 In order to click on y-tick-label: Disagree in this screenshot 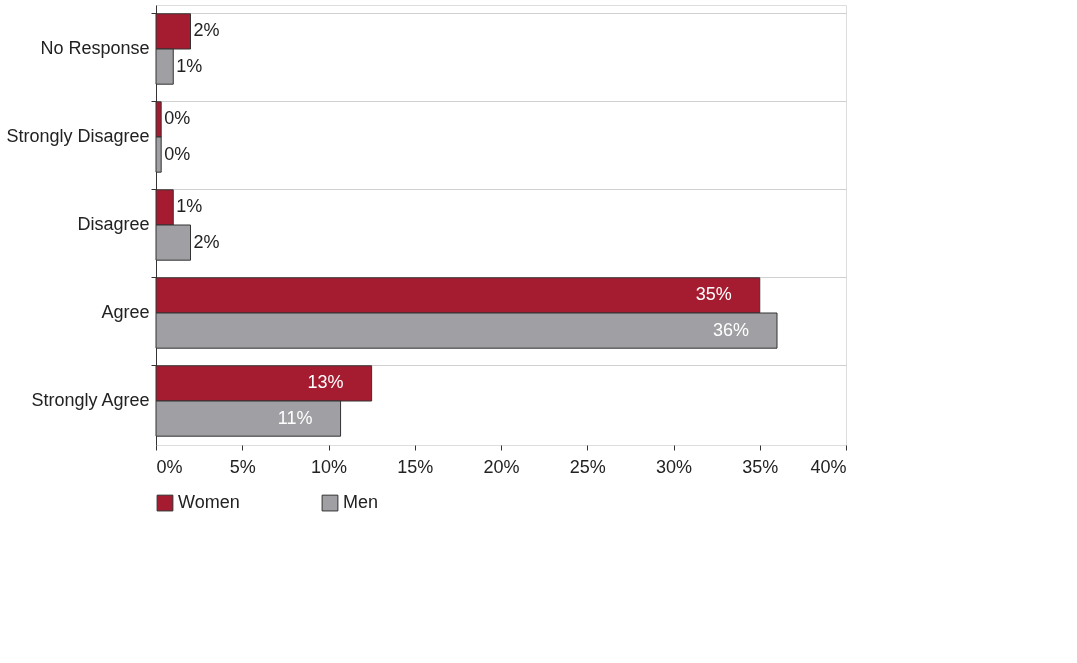, I will do `click(113, 224)`.